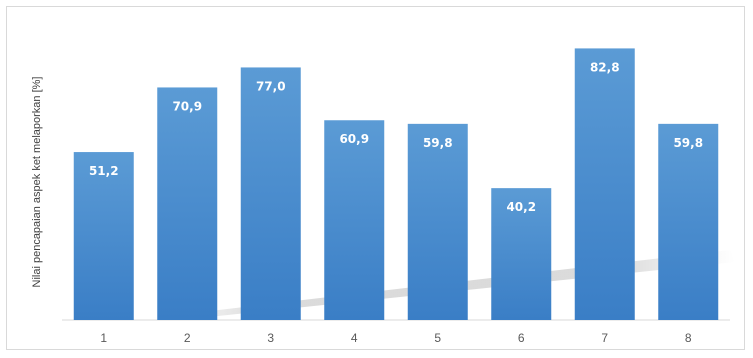 This screenshot has width=753, height=358. I want to click on x-tick-7: 7, so click(604, 338).